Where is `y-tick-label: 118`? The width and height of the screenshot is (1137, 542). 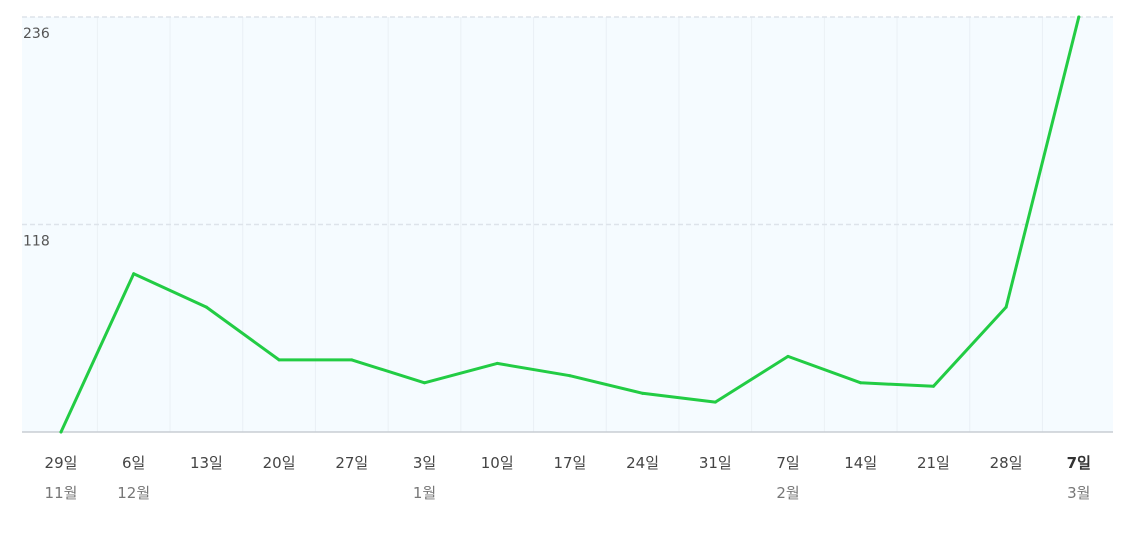 y-tick-label: 118 is located at coordinates (36, 242).